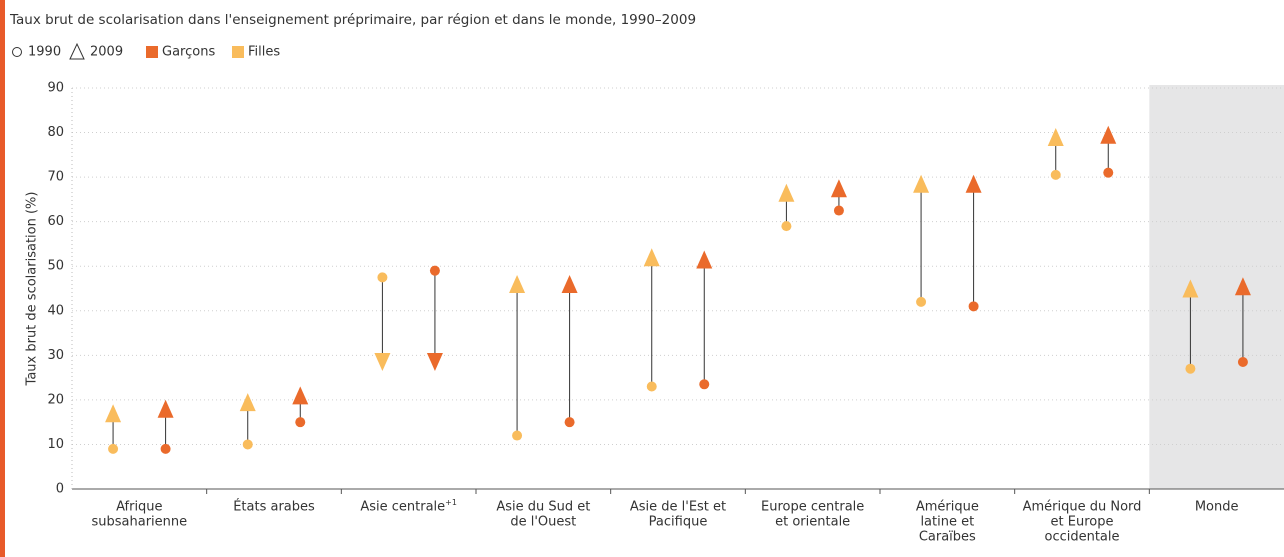 This screenshot has width=1284, height=557. I want to click on legend-triangle, so click(77, 51).